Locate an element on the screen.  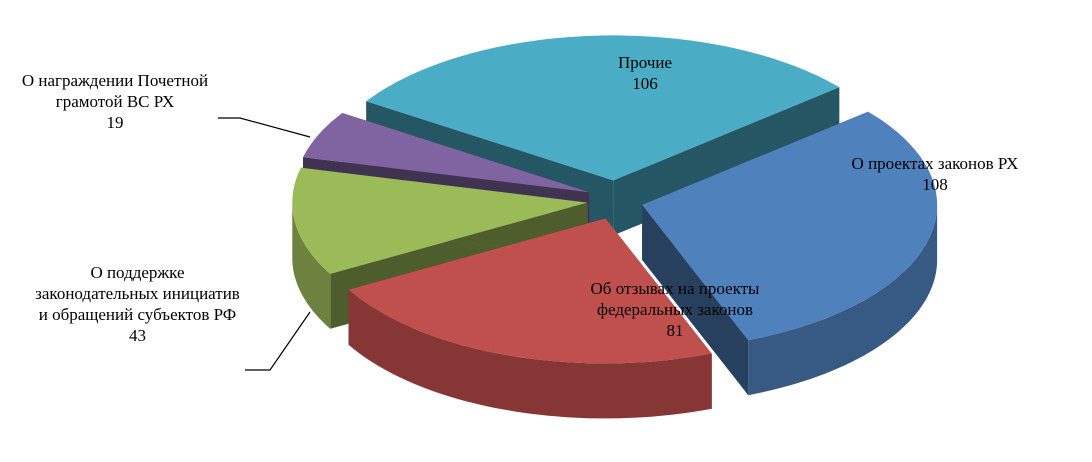
label-value: 106 is located at coordinates (645, 83).